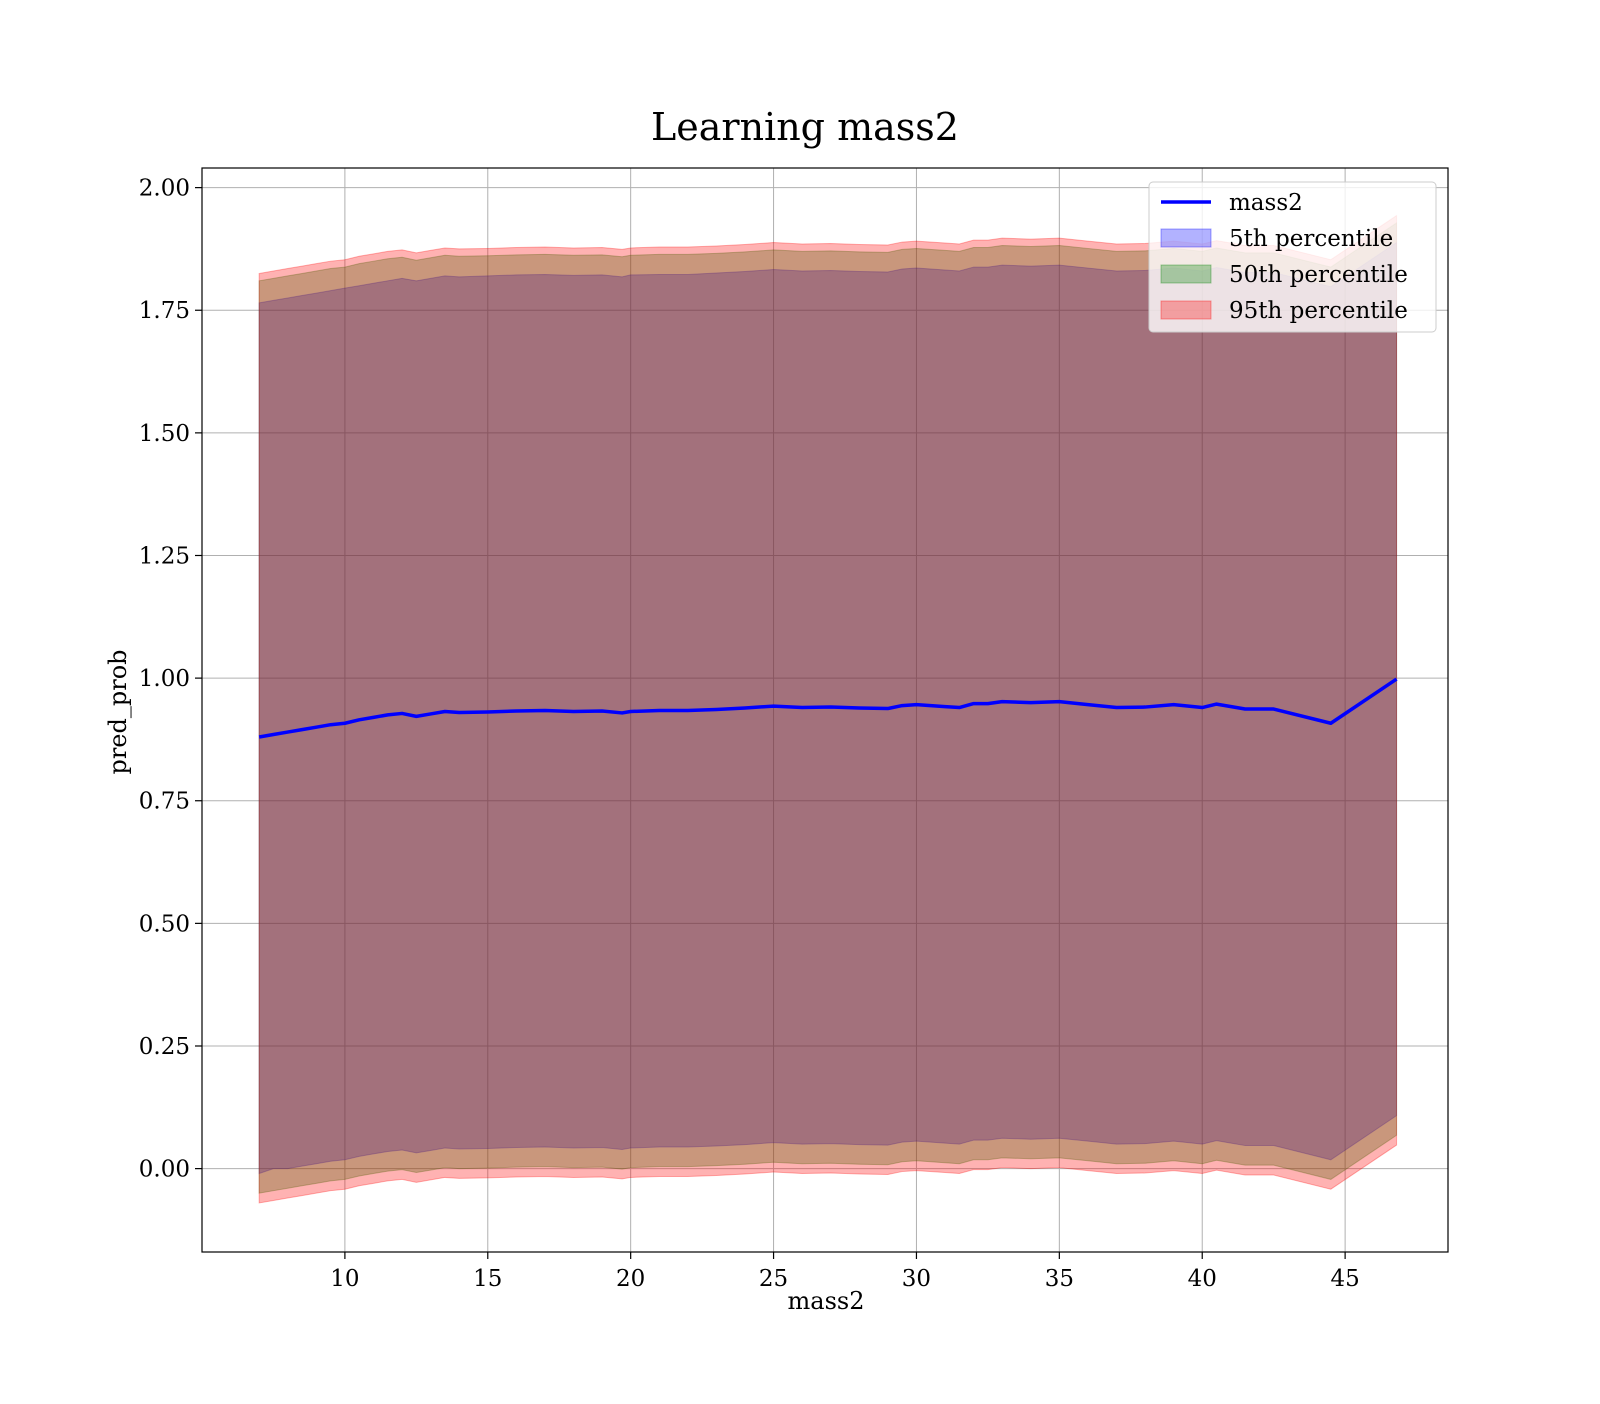 The width and height of the screenshot is (1600, 1404). I want to click on legend-label-95th-percentile: 95th percentile, so click(1318, 311).